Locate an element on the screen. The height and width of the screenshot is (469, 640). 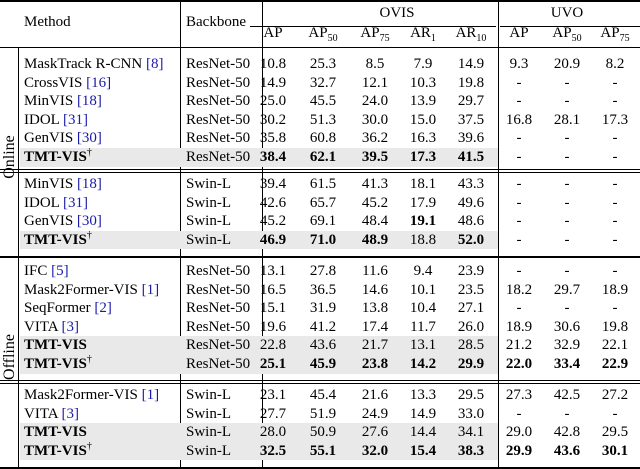
table-row-method: VITA [3] is located at coordinates (52, 413).